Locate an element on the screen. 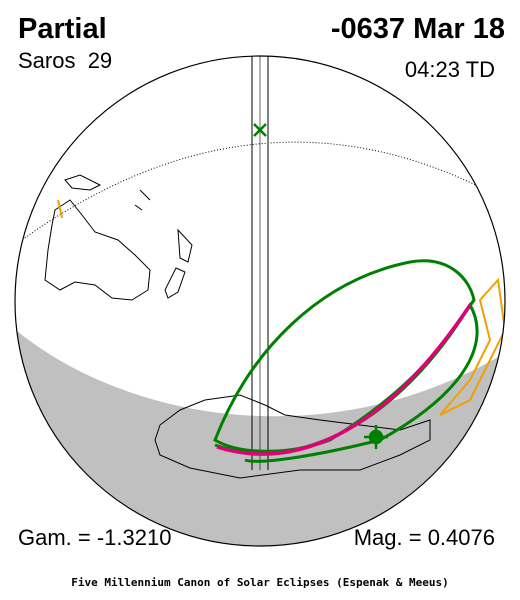 This screenshot has width=520, height=600. greatest-eclipse is located at coordinates (376, 437).